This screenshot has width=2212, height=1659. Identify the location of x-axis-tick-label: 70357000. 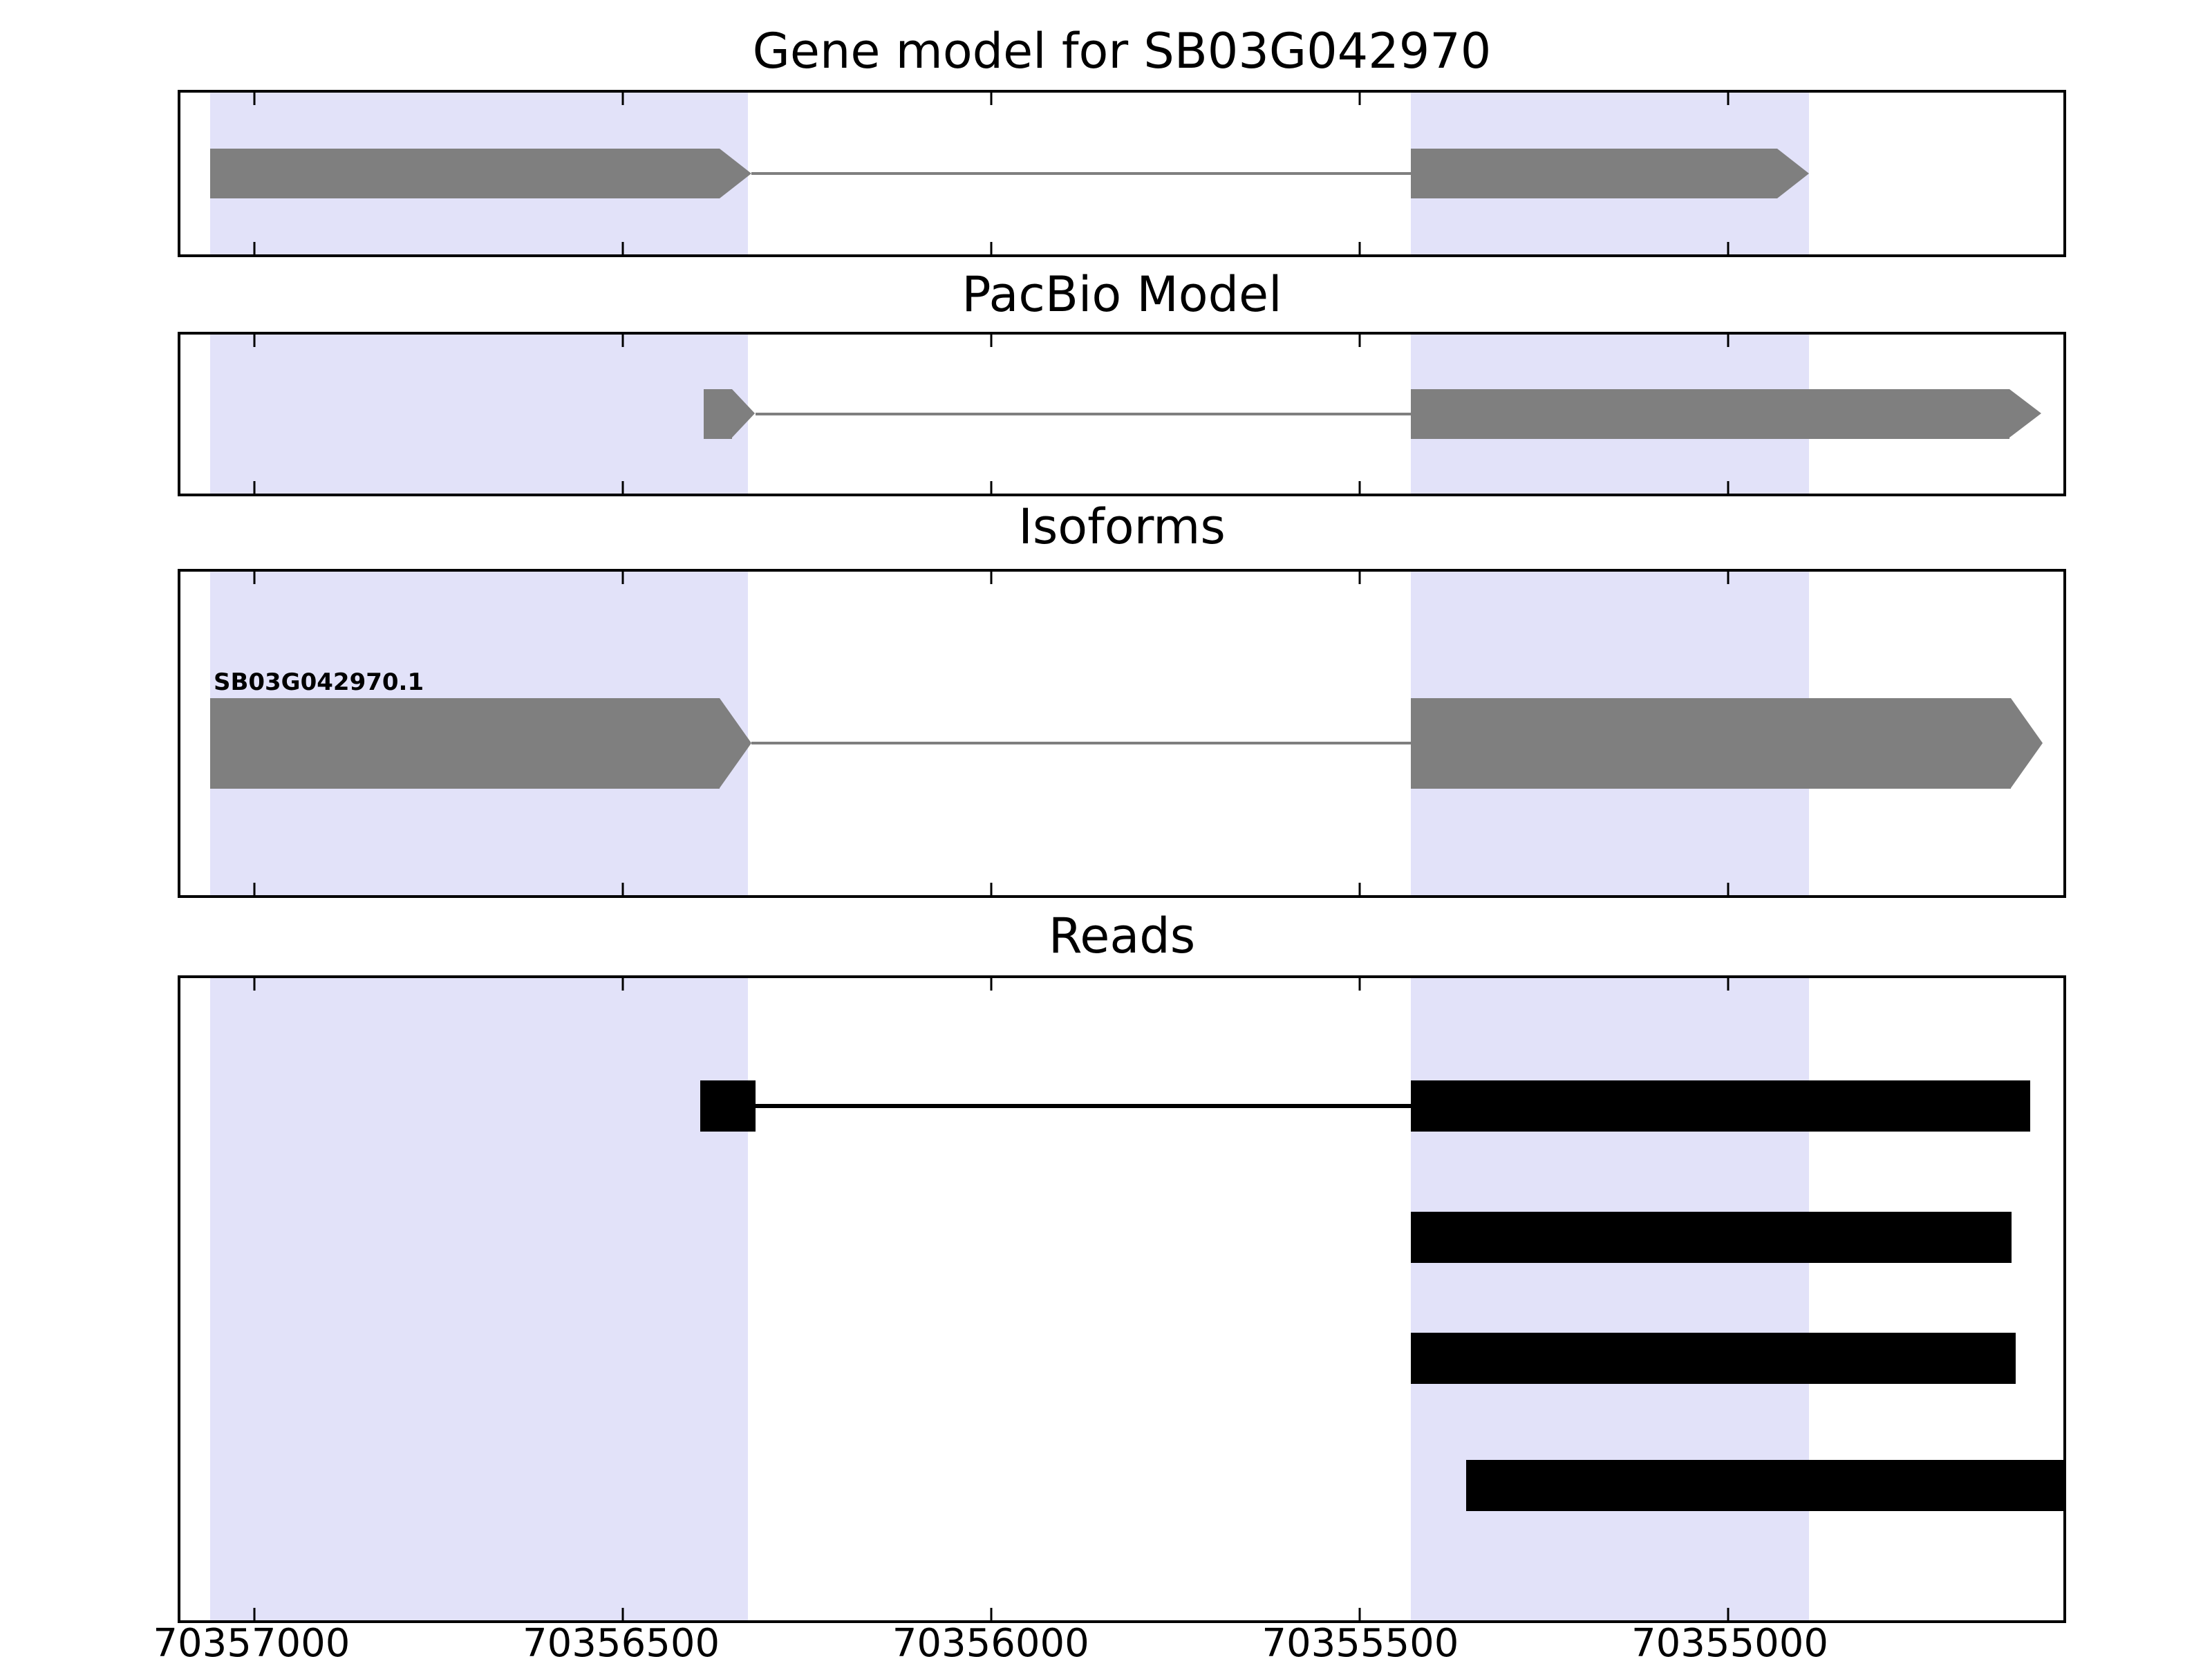
(252, 1640).